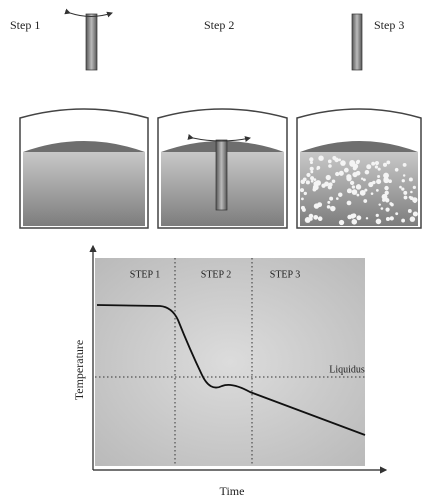 The height and width of the screenshot is (501, 425). What do you see at coordinates (347, 369) in the screenshot?
I see `liquidus-label: Liquidus` at bounding box center [347, 369].